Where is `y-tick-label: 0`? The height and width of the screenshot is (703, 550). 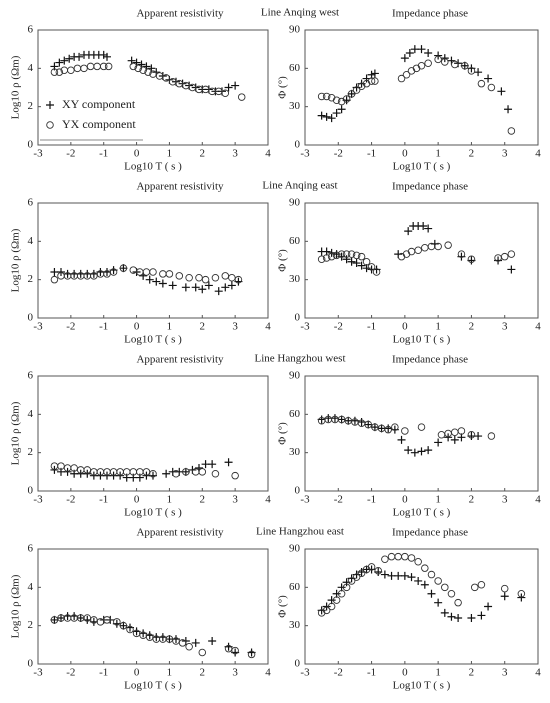 y-tick-label: 0 is located at coordinates (31, 664).